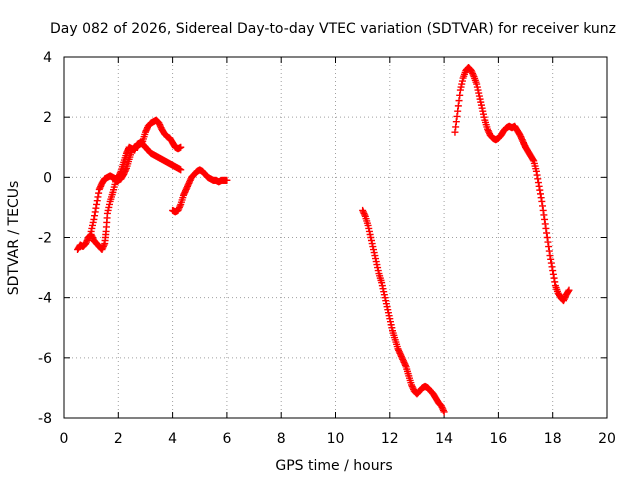 This screenshot has width=640, height=480. I want to click on x-axis-label: GPS time / hours, so click(333, 466).